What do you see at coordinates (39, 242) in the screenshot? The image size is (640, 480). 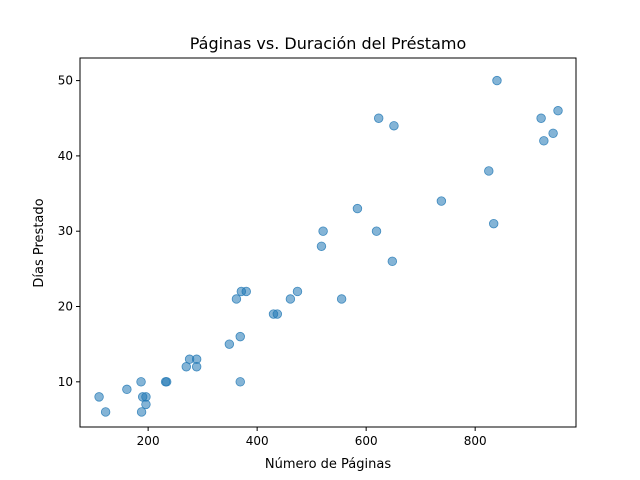 I see `y-axis-label: Días Prestado` at bounding box center [39, 242].